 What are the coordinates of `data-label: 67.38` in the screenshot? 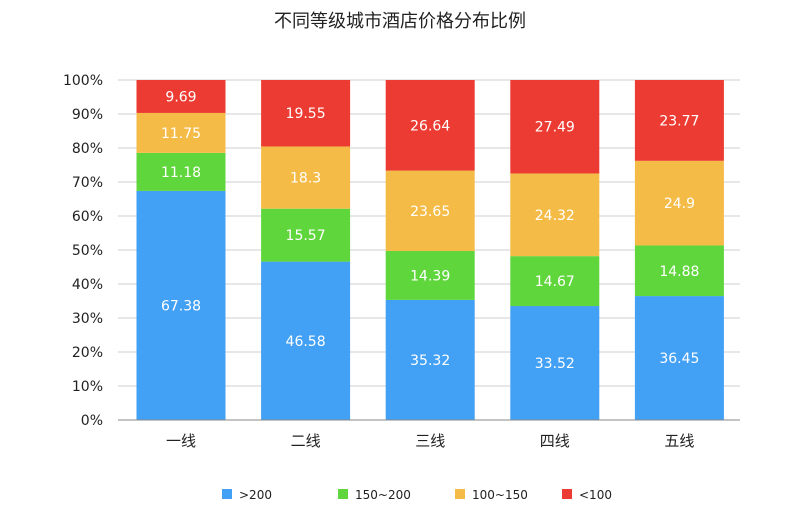 It's located at (181, 306).